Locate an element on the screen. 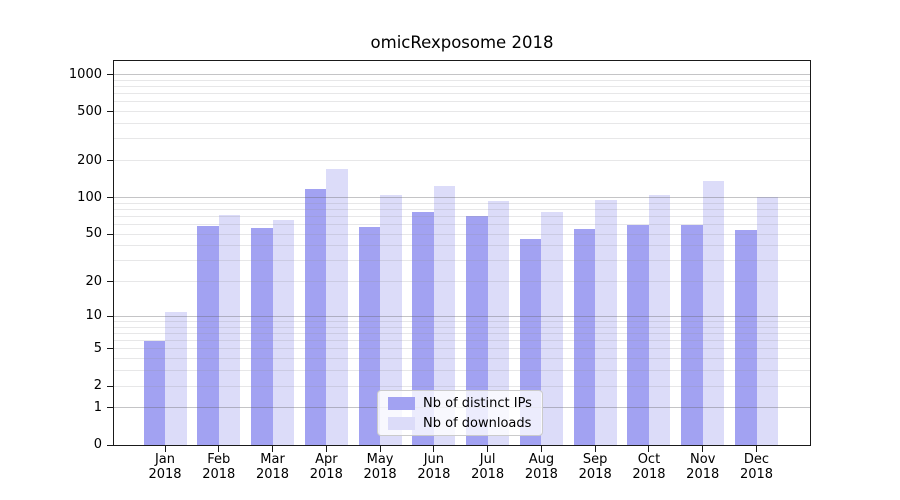 This screenshot has height=500, width=900. x-tick-label-jul: Jul 2018 is located at coordinates (488, 467).